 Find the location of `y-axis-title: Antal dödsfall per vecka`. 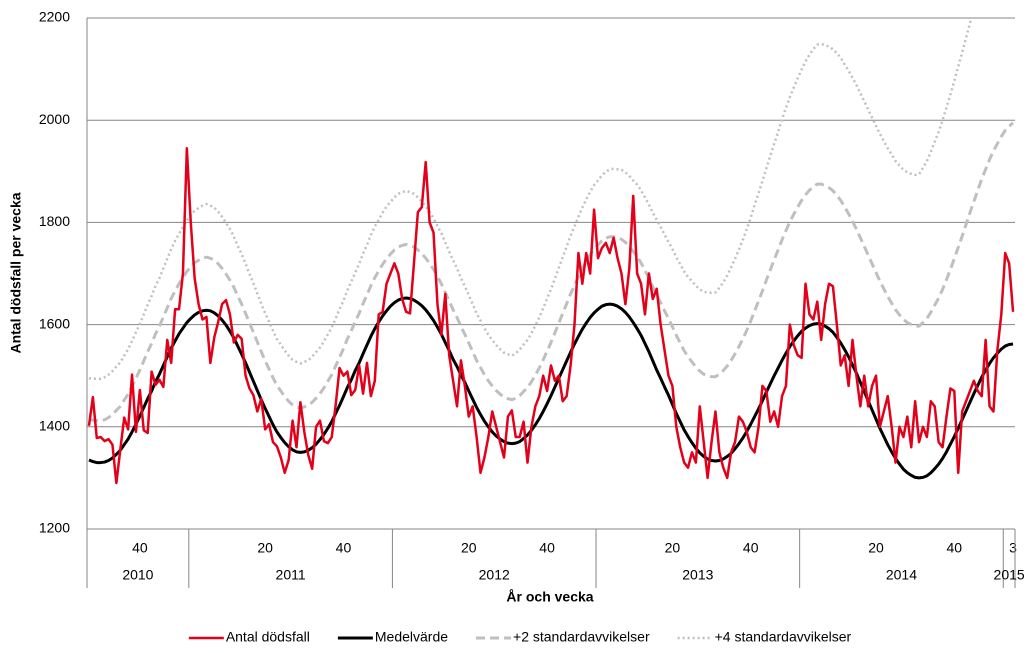

y-axis-title: Antal dödsfall per vecka is located at coordinates (16, 272).